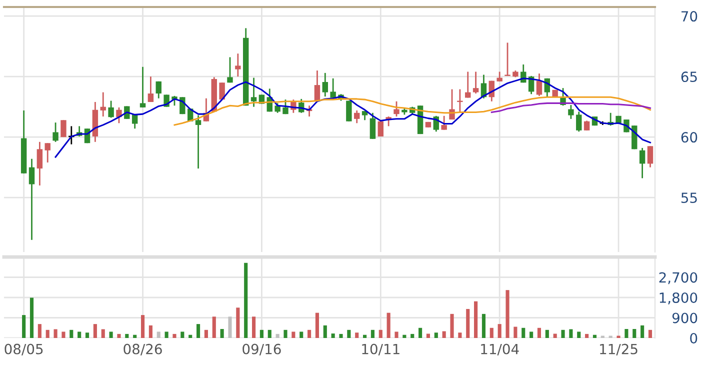 The width and height of the screenshot is (711, 367). I want to click on y-tick-label: 1,800, so click(679, 298).